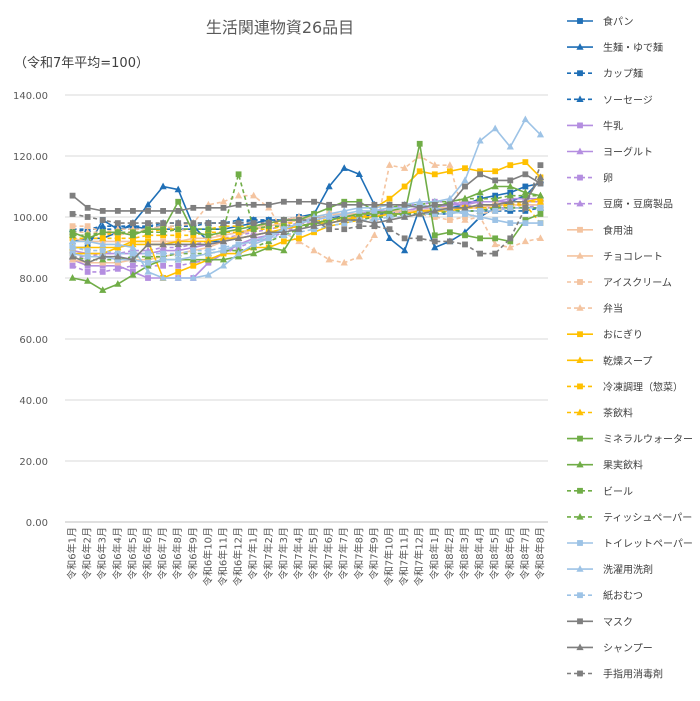 This screenshot has height=701, width=700. What do you see at coordinates (590, 179) in the screenshot?
I see `legend-item: 卵` at bounding box center [590, 179].